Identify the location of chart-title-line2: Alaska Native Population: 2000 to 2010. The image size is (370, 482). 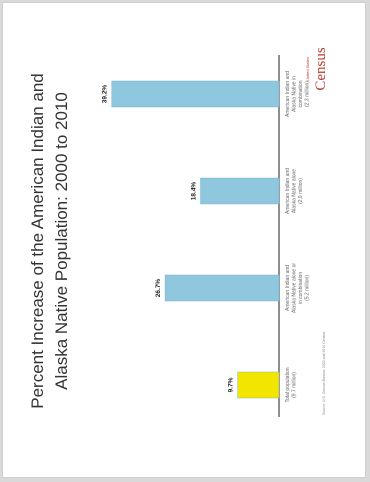
(61, 241).